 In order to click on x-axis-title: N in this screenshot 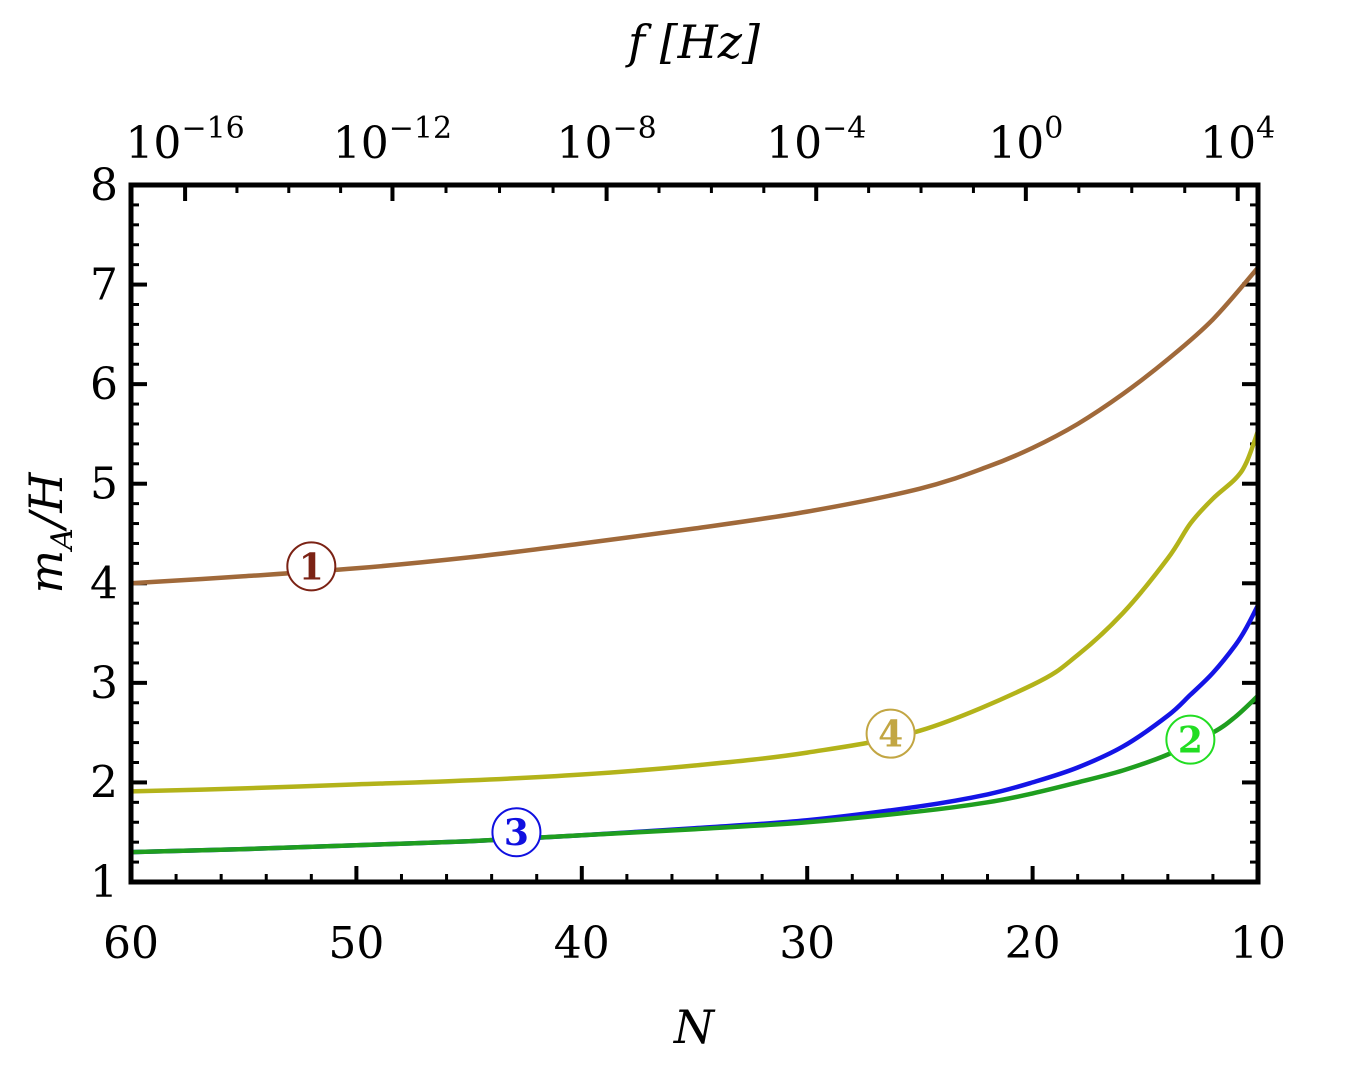, I will do `click(694, 1027)`.